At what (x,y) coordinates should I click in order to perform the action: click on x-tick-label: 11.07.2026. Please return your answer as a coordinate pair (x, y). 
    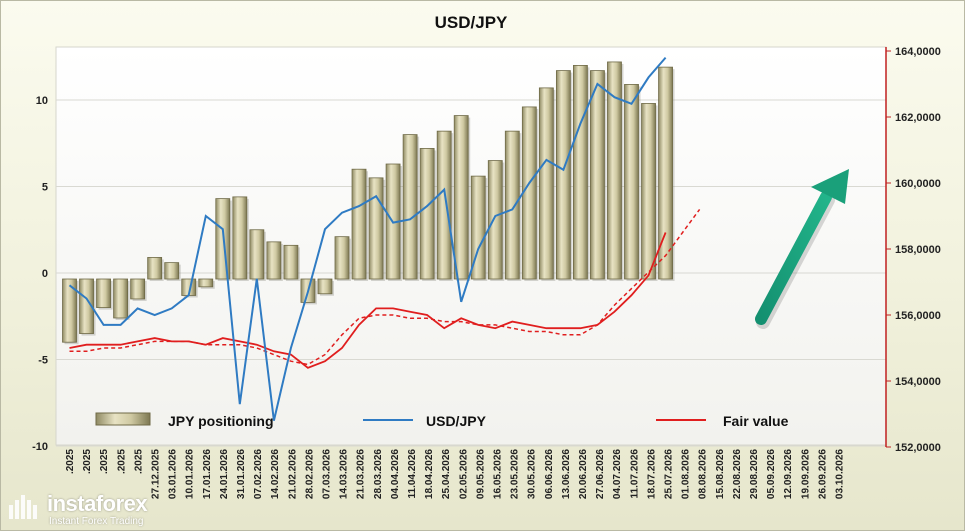
    Looking at the image, I should click on (634, 474).